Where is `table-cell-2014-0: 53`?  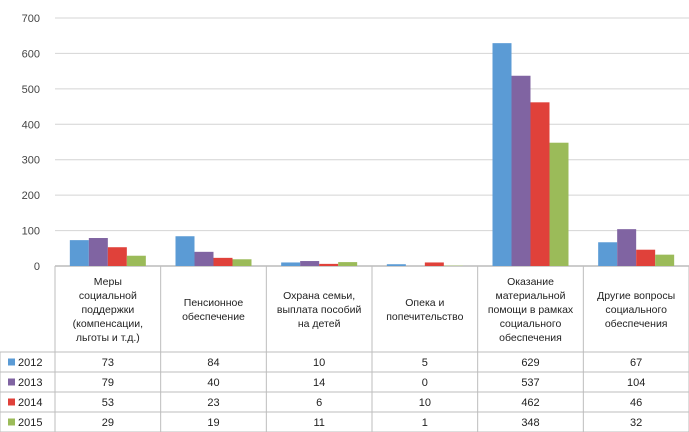 table-cell-2014-0: 53 is located at coordinates (108, 403).